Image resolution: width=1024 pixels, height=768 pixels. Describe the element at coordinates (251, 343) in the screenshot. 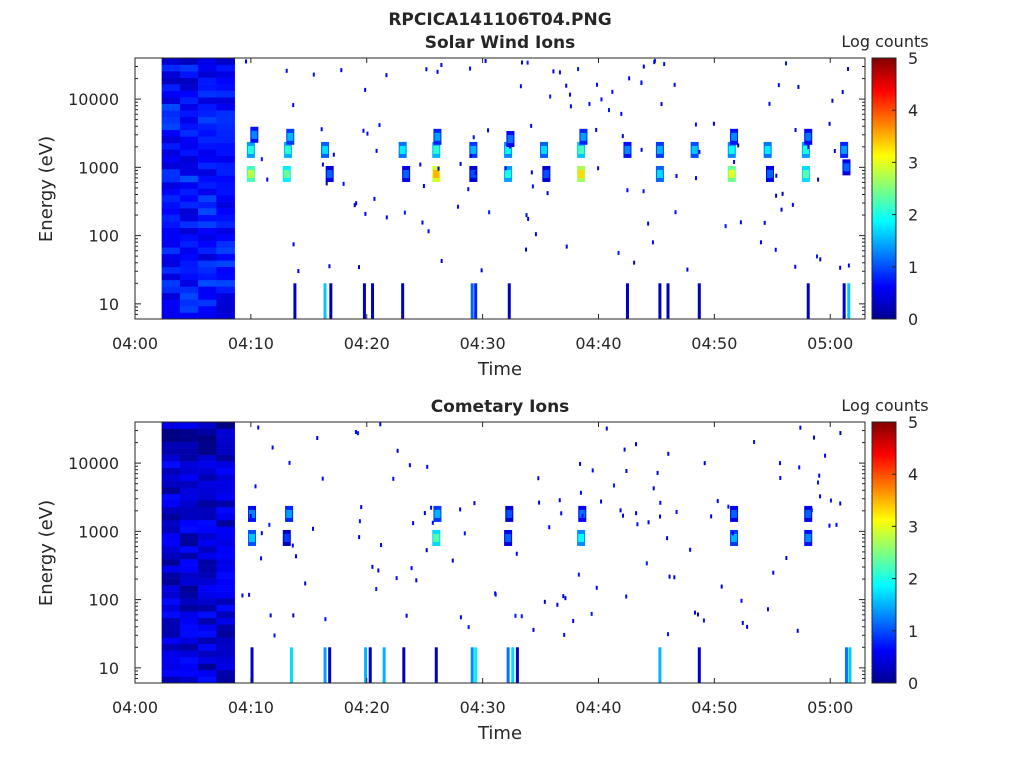

I see `x-tick-label: 04:10` at that location.